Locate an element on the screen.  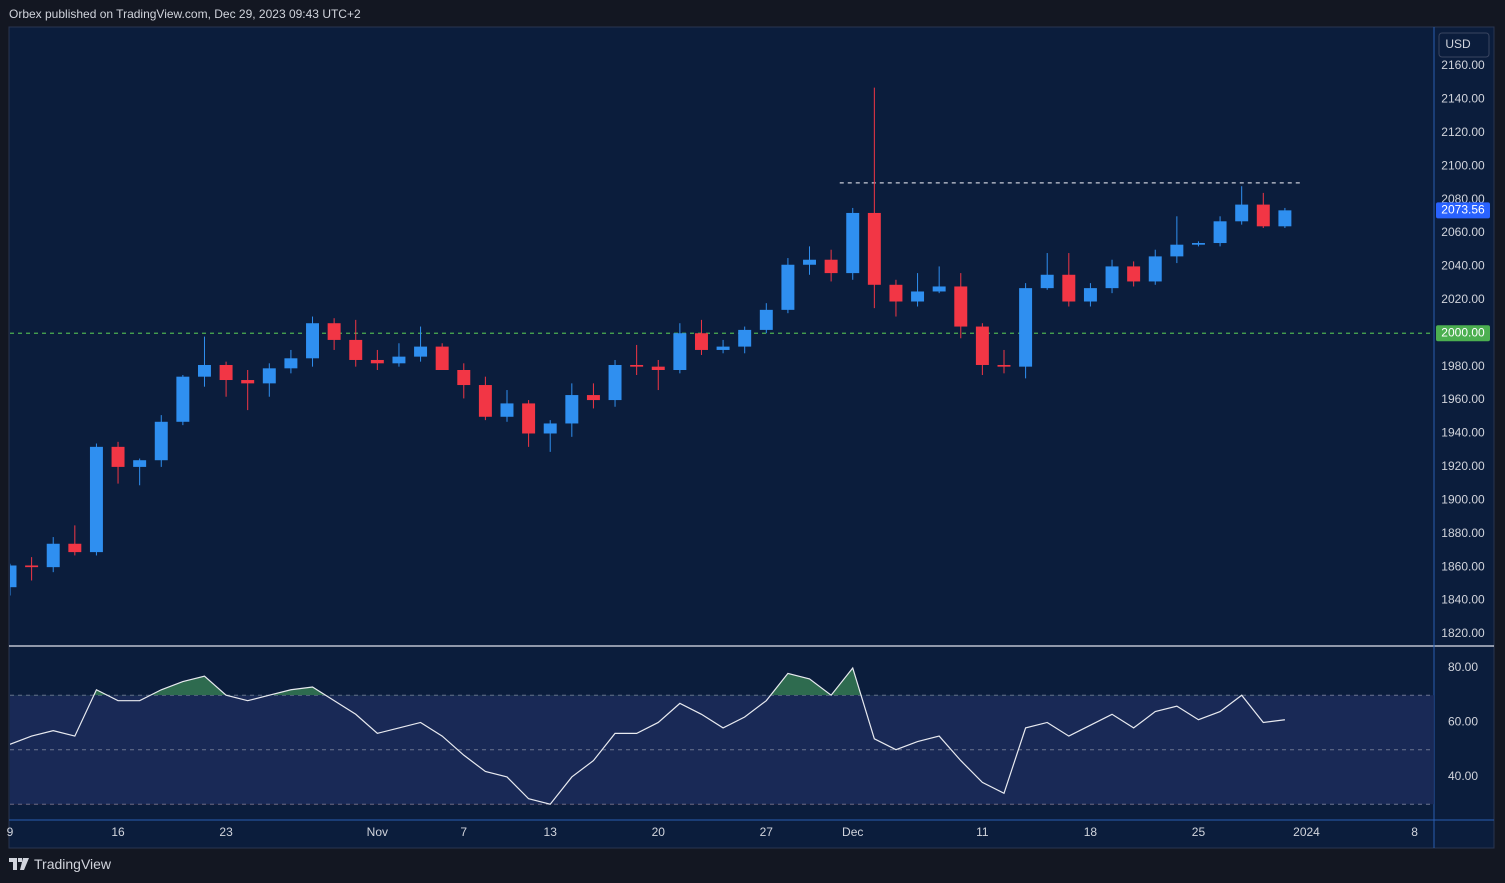
footer: TradingView is located at coordinates (60, 864).